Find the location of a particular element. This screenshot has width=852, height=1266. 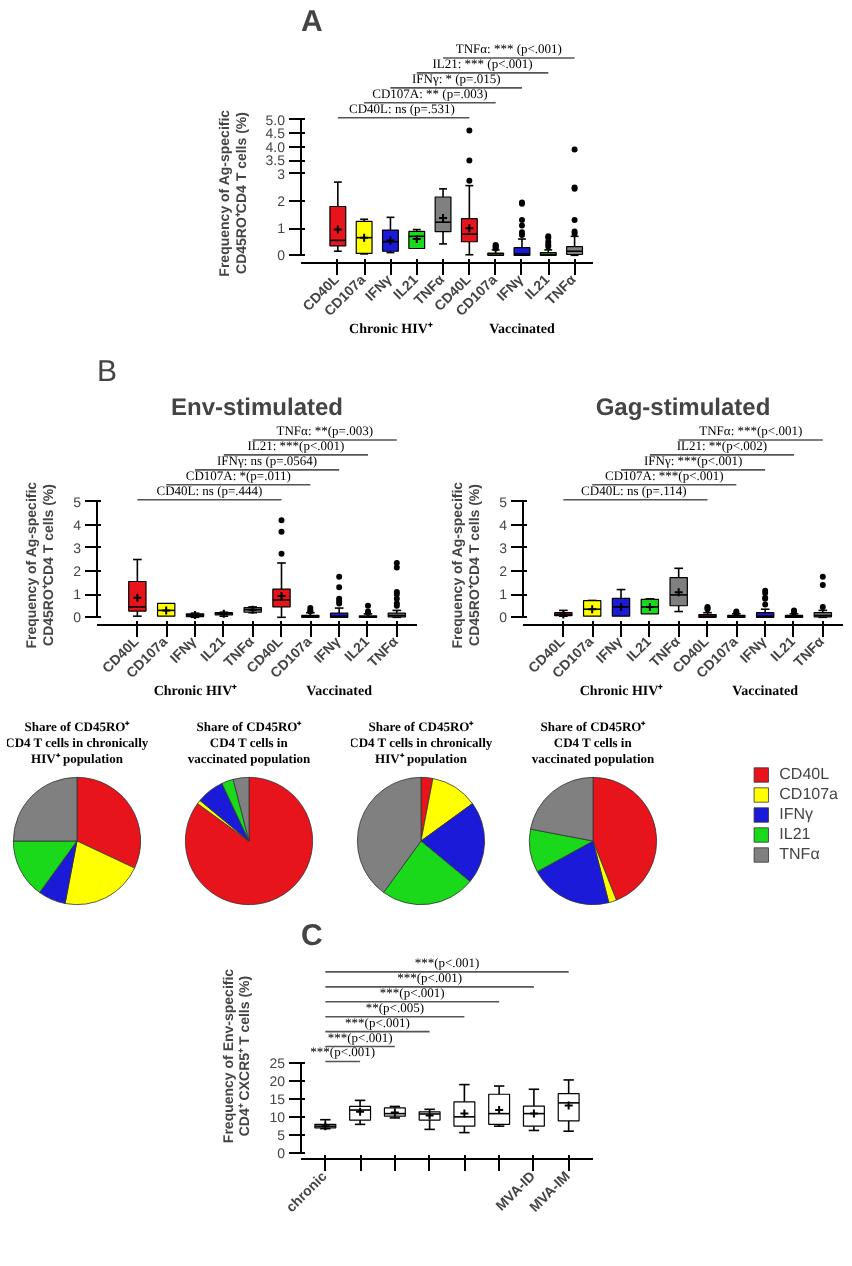

chart-title: Gag-stimulated is located at coordinates (683, 407).